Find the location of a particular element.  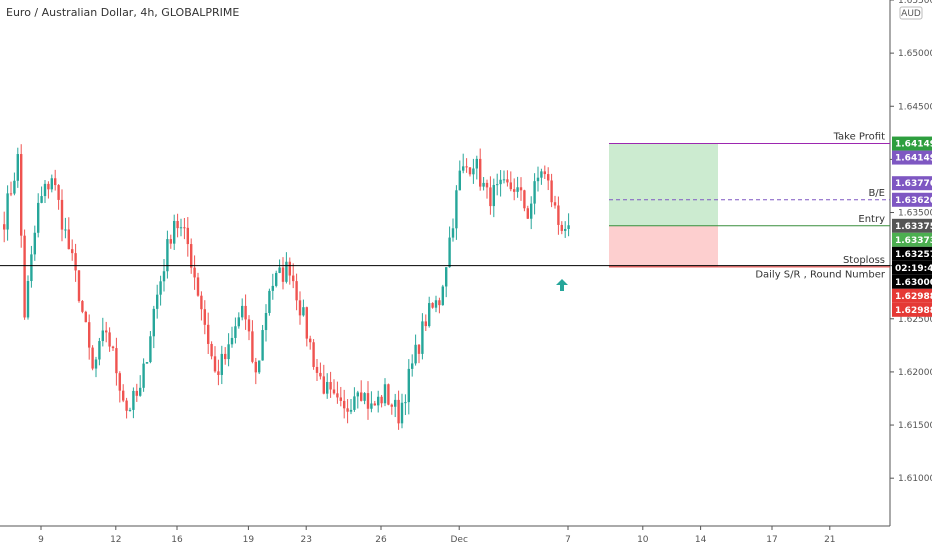

price-tag-label: 1.63257 is located at coordinates (913, 255).